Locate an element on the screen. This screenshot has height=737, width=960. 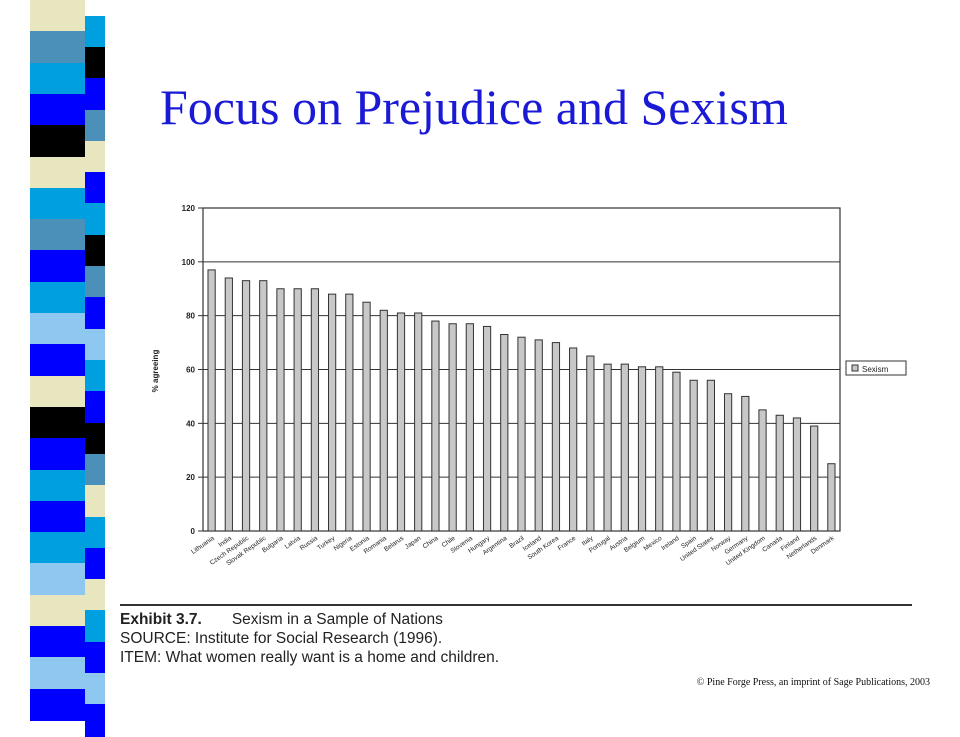
y-tick-label: 60 is located at coordinates (190, 370).